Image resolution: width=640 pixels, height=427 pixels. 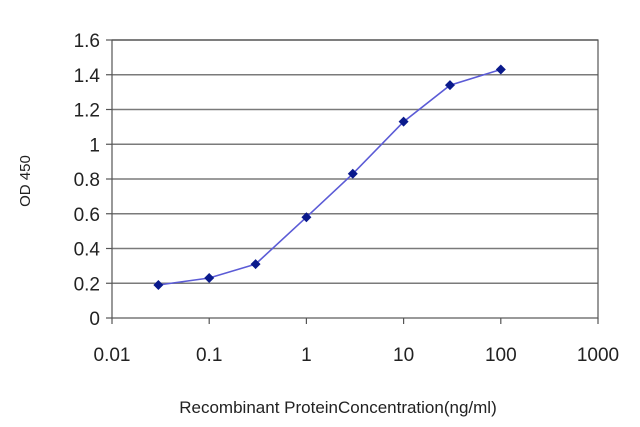 I want to click on x-tick-label: 100, so click(x=501, y=355).